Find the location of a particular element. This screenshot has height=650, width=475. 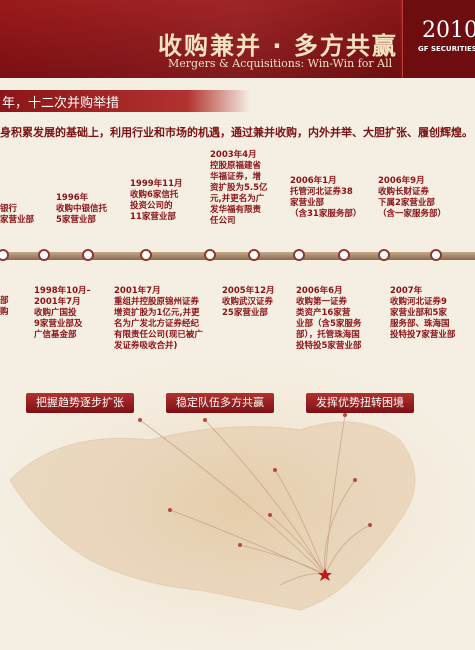

year-label: 2010 is located at coordinates (448, 30).